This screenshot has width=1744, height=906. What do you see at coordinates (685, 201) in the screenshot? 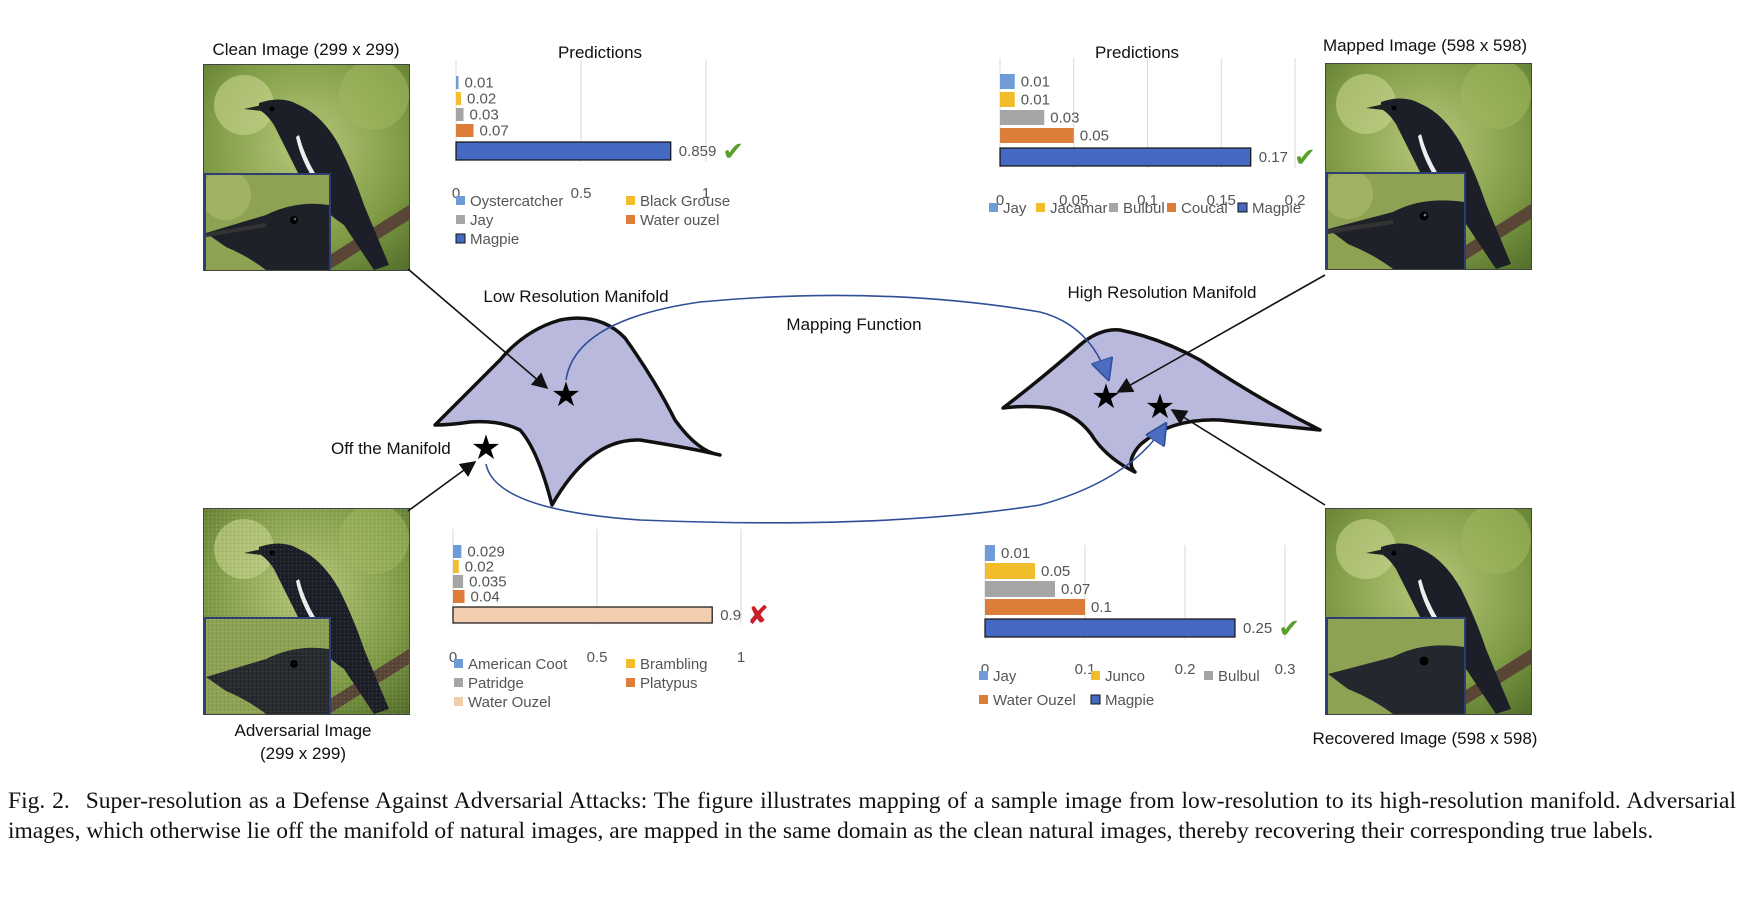
I see `legend-label: Black Grouse` at bounding box center [685, 201].